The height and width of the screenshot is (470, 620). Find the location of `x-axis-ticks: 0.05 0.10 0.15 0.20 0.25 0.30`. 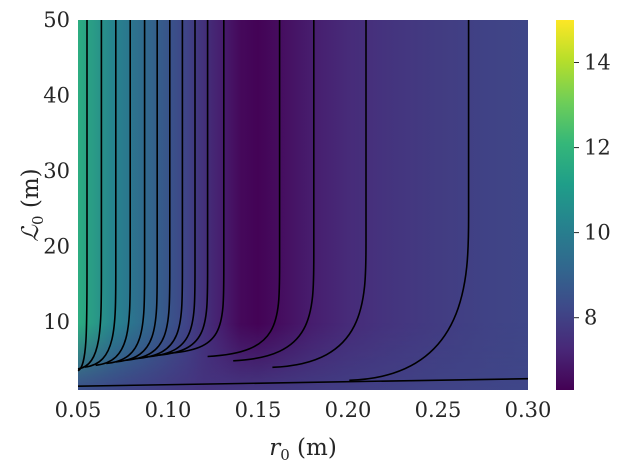

x-axis-ticks: 0.05 0.10 0.15 0.20 0.25 0.30 is located at coordinates (303, 410).